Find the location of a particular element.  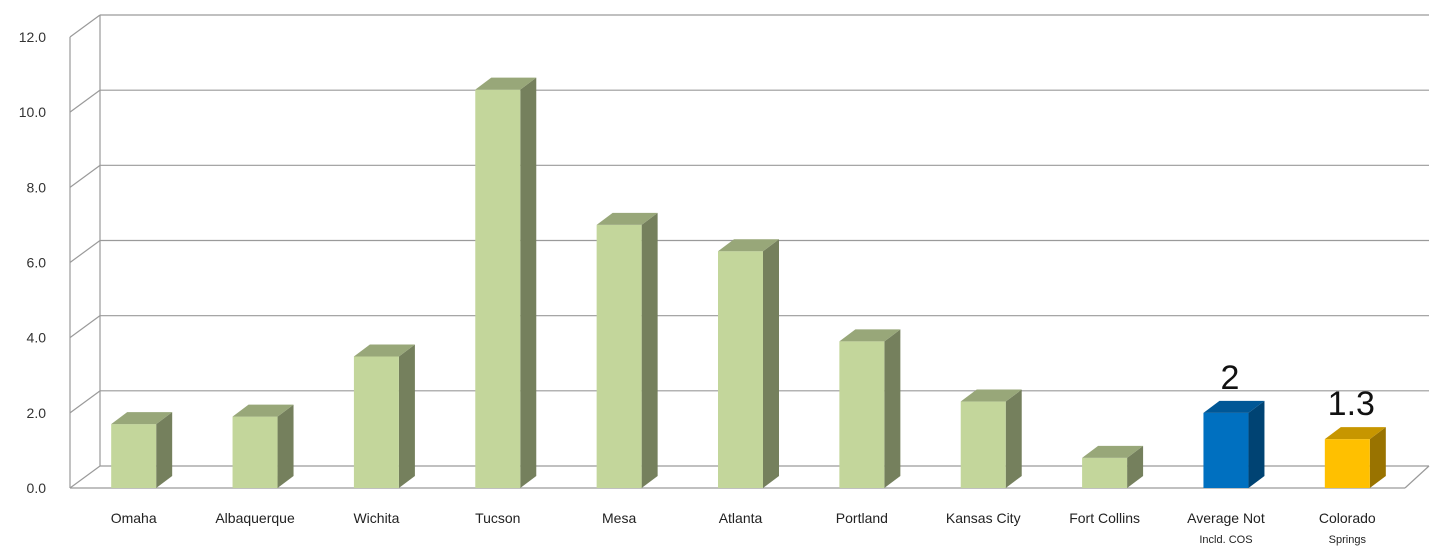

x-tick-label: Atlanta is located at coordinates (741, 518).